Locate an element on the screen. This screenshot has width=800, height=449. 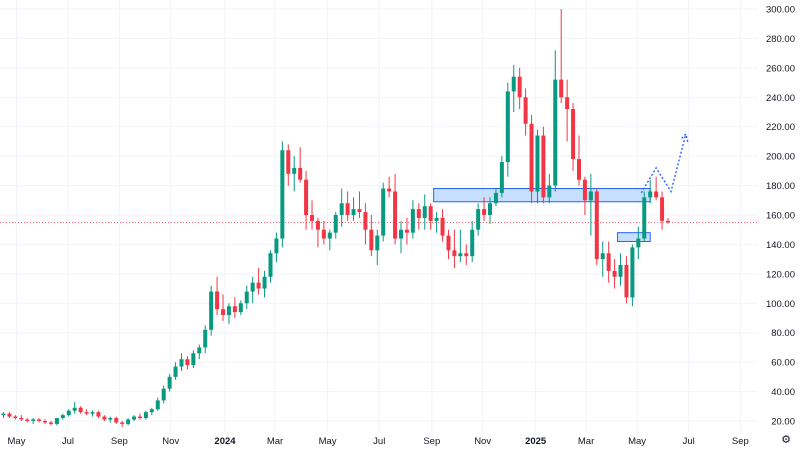
projection-line is located at coordinates (663, 163).